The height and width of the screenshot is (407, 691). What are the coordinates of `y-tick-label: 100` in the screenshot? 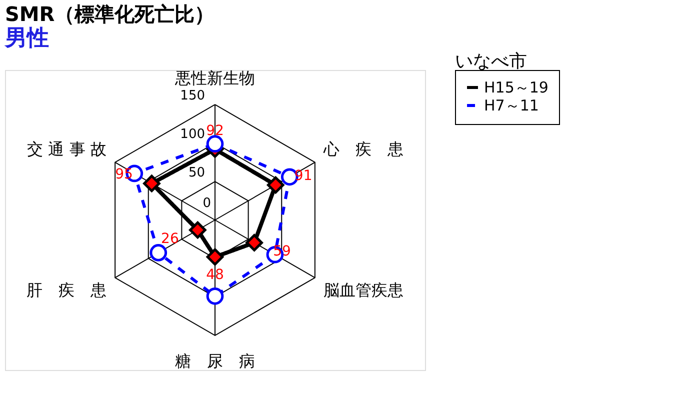 It's located at (192, 134).